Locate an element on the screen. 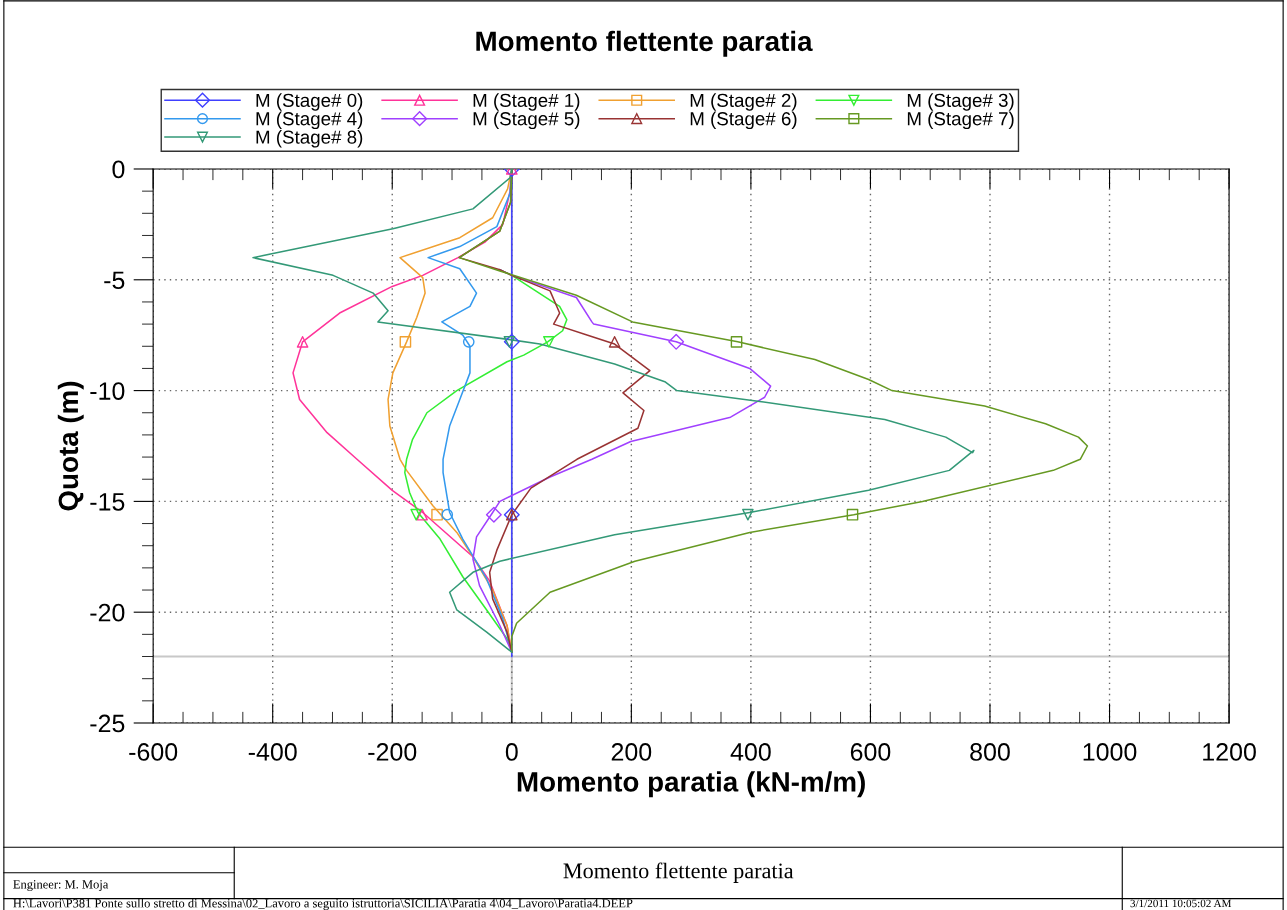 Image resolution: width=1287 pixels, height=910 pixels. x-tick-label: -600 is located at coordinates (153, 752).